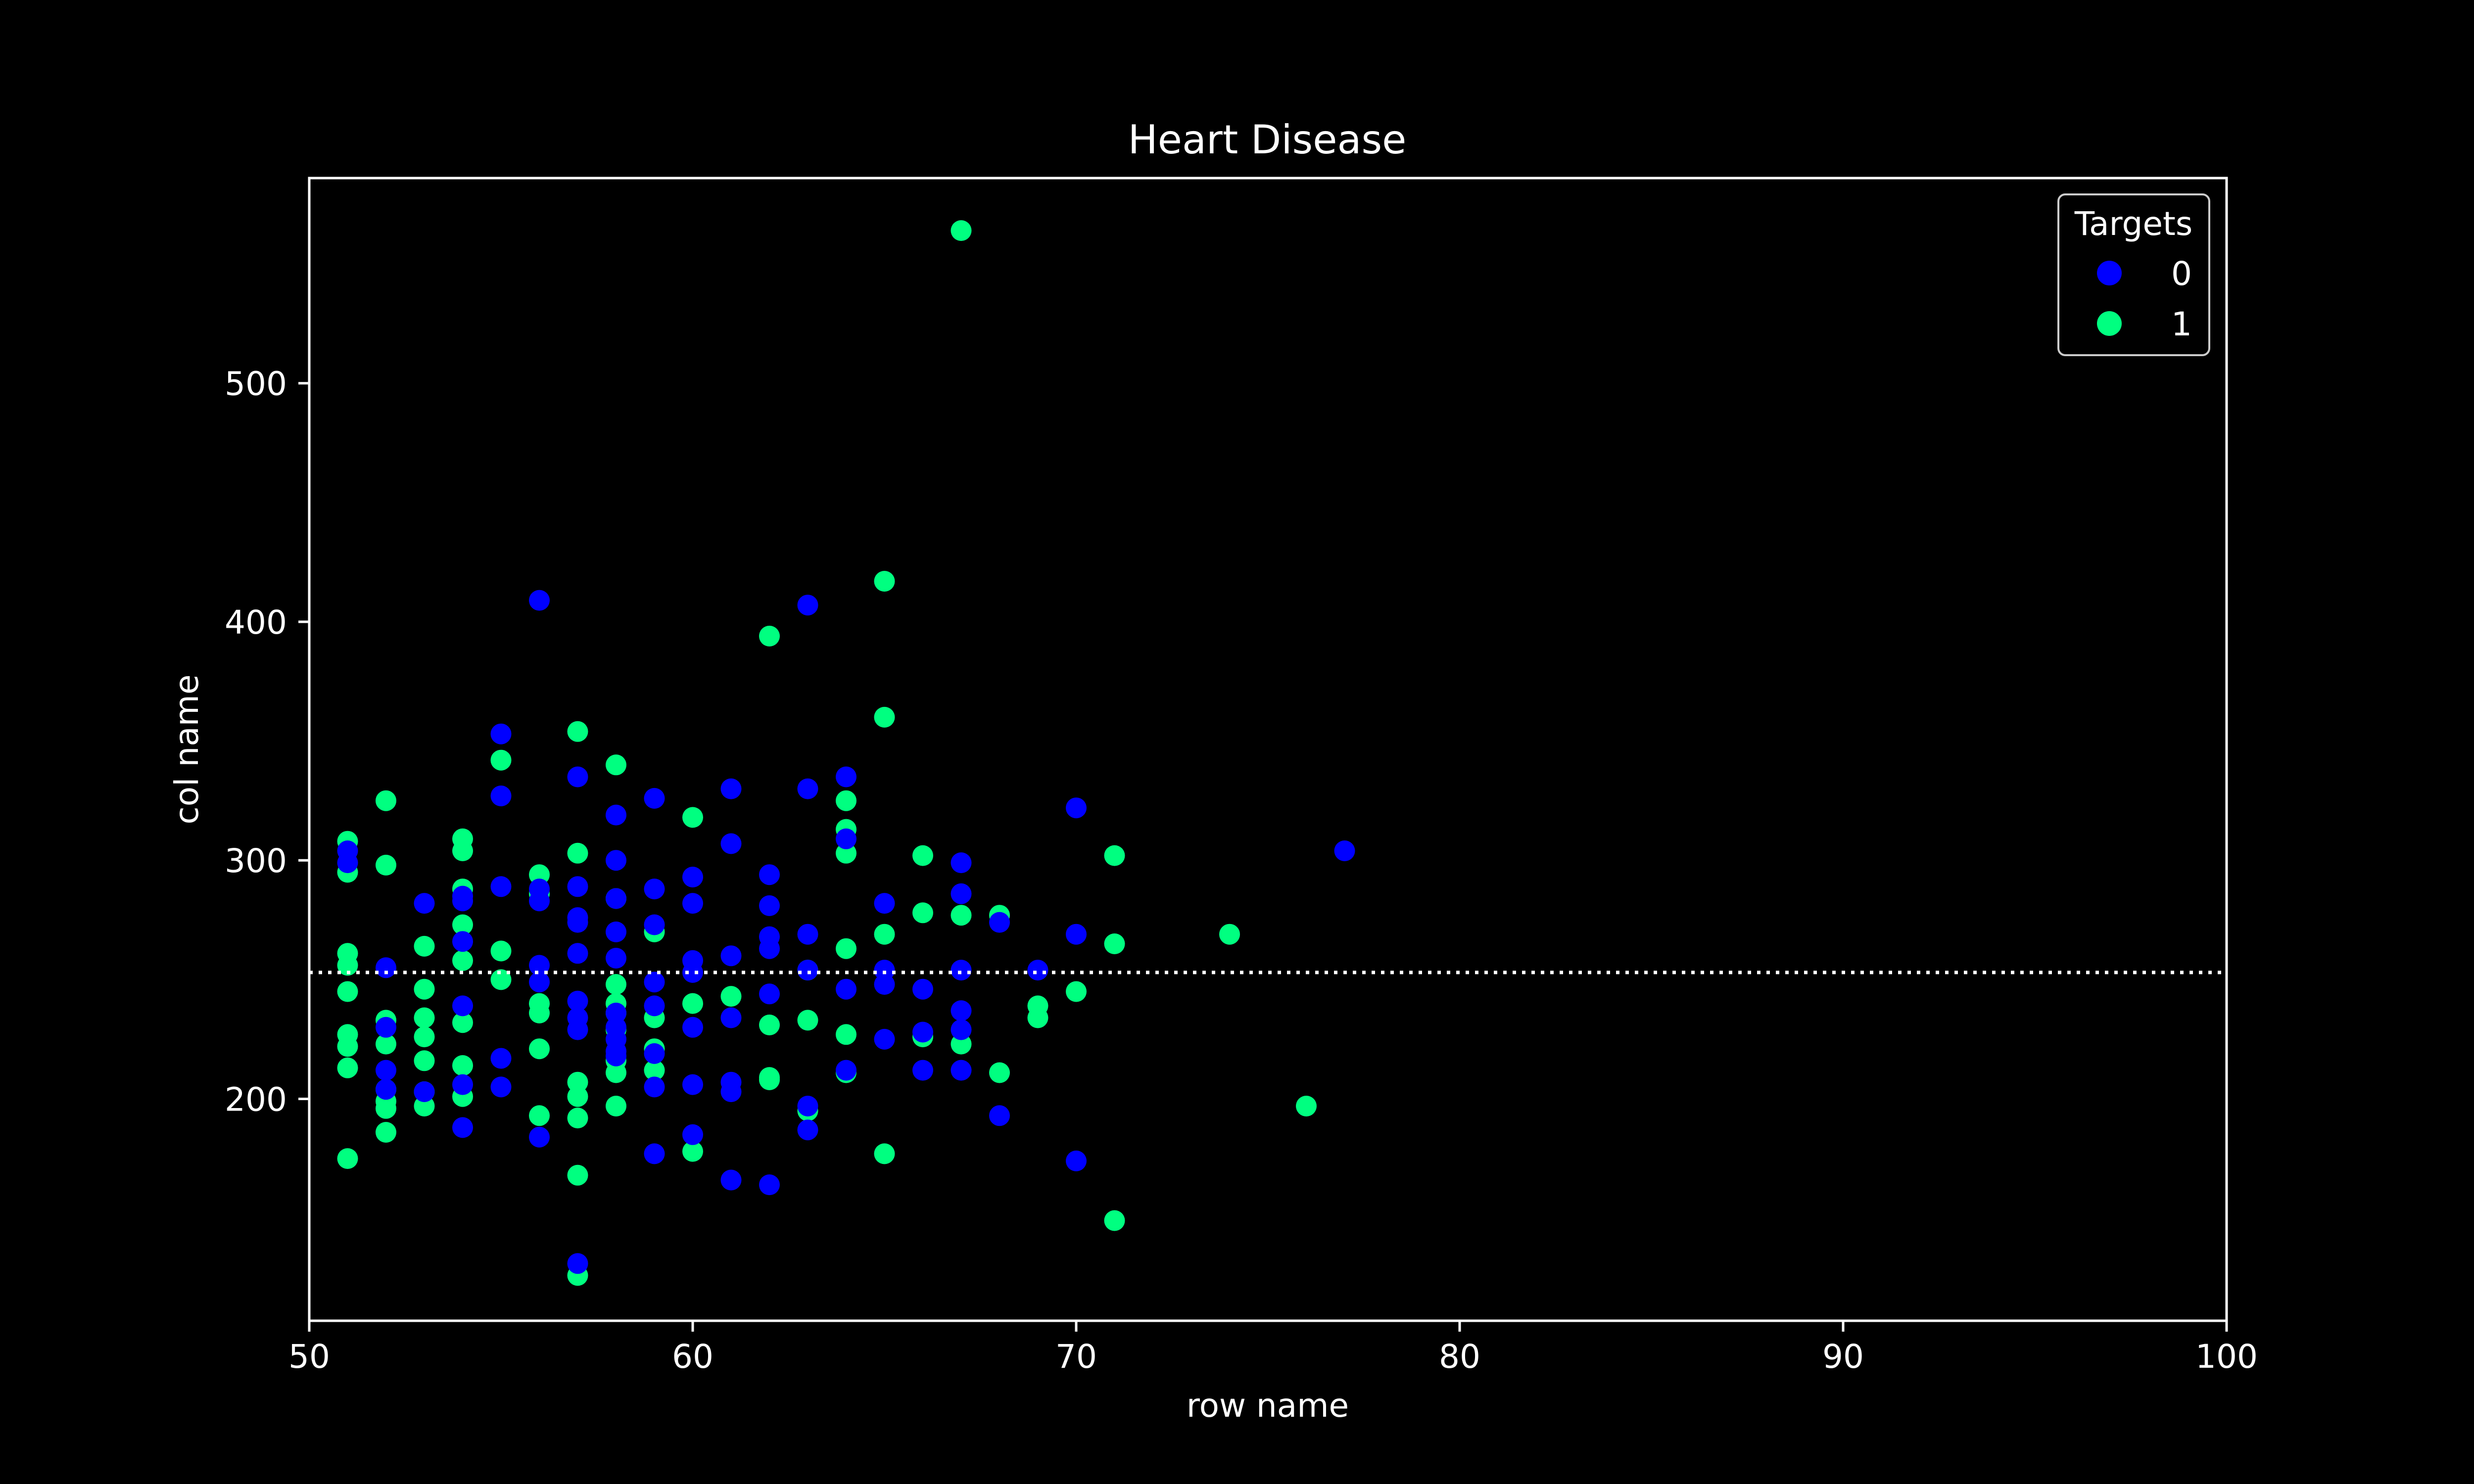 Image resolution: width=2474 pixels, height=1484 pixels. Describe the element at coordinates (1273, 1348) in the screenshot. I see `x-axis-ticks: 50 60 70 80 90 100` at that location.